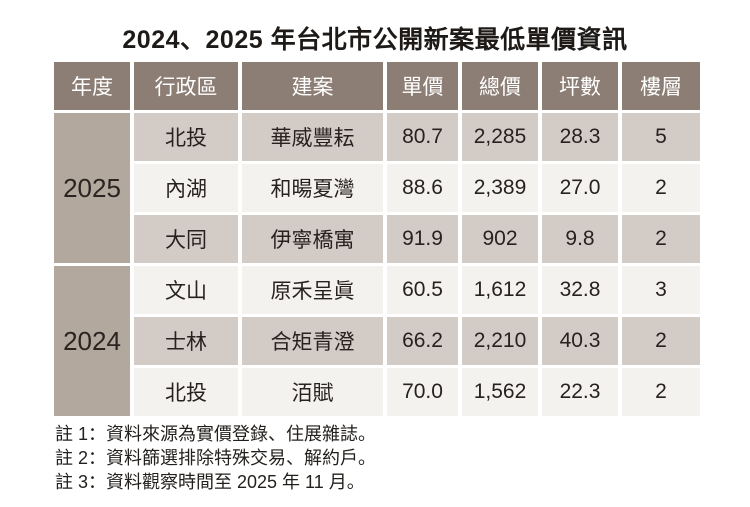  Describe the element at coordinates (580, 188) in the screenshot. I see `cell-area: 27.0` at that location.